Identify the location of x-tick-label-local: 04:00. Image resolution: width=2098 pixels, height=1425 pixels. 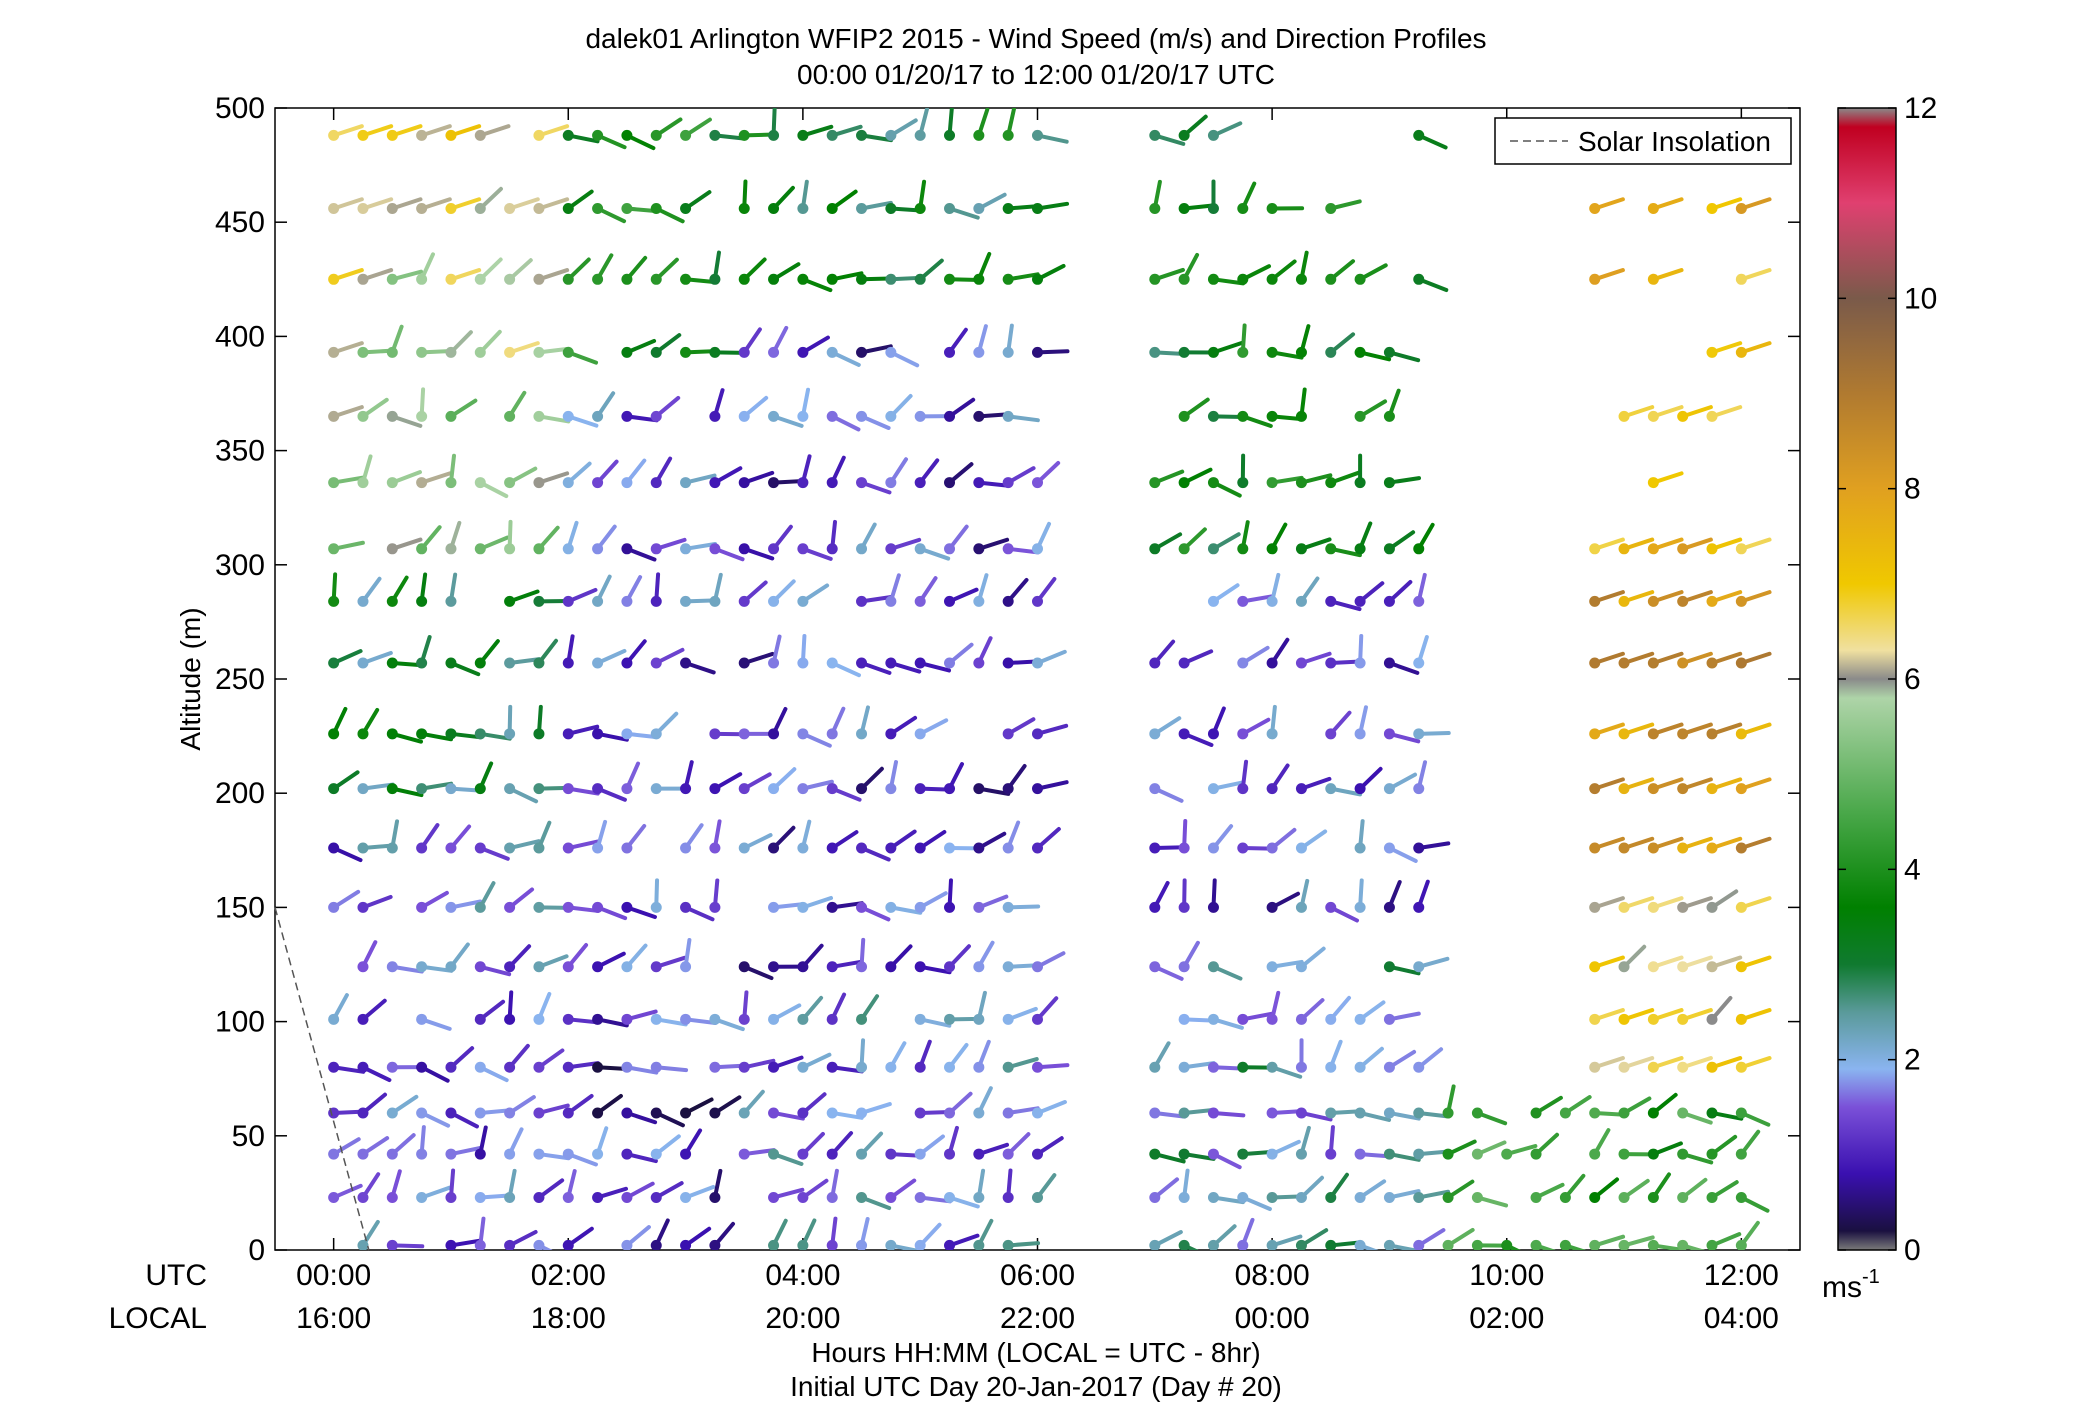
(1741, 1318).